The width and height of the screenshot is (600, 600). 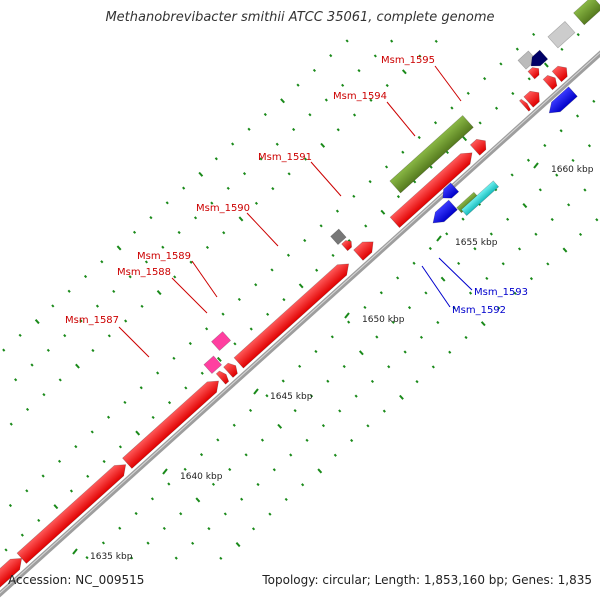 What do you see at coordinates (479, 310) in the screenshot?
I see `gene-label-msm-1592: Msm_1592` at bounding box center [479, 310].